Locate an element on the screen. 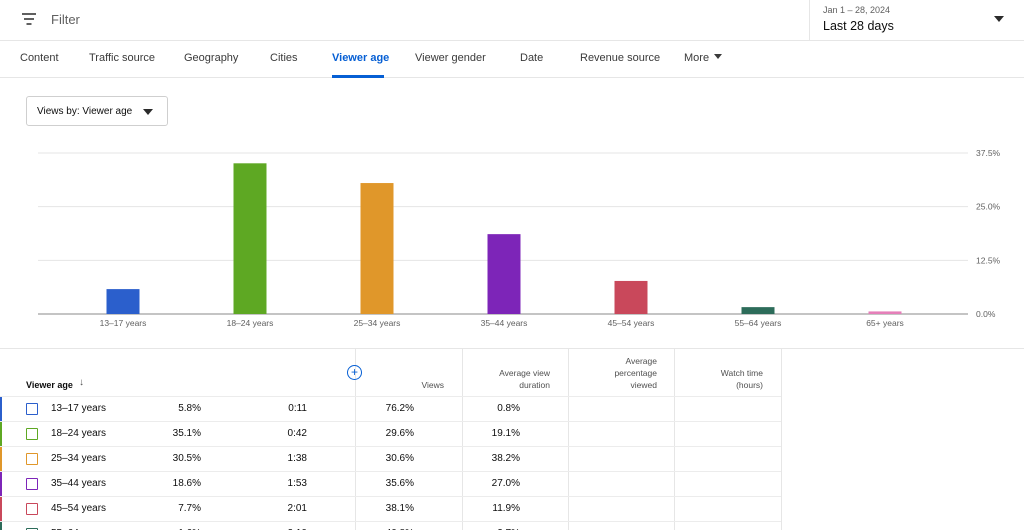  average-percentage-viewed-cell: 38.1% is located at coordinates (399, 508).